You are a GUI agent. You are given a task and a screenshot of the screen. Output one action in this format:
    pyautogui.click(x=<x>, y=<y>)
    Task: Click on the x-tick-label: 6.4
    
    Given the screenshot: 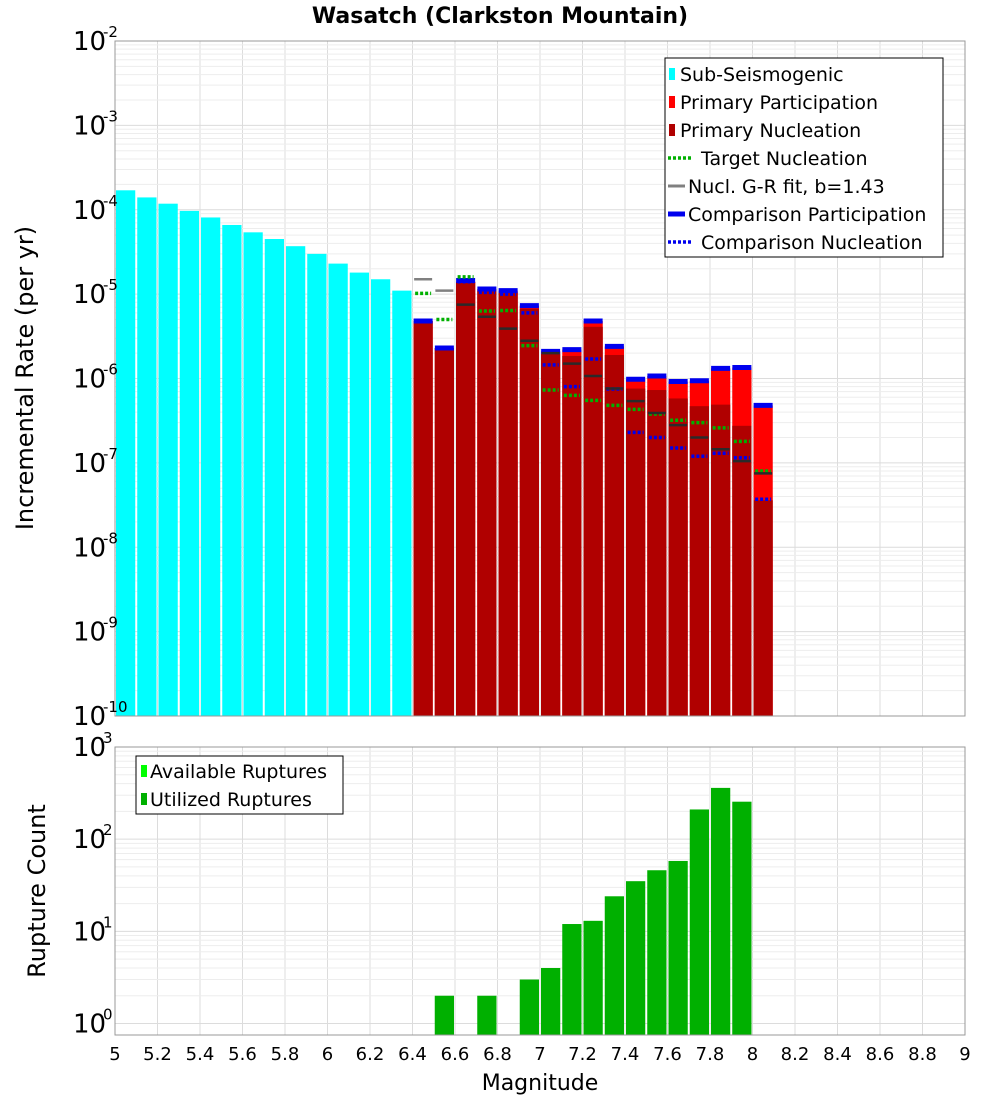 What is the action you would take?
    pyautogui.click(x=412, y=1054)
    